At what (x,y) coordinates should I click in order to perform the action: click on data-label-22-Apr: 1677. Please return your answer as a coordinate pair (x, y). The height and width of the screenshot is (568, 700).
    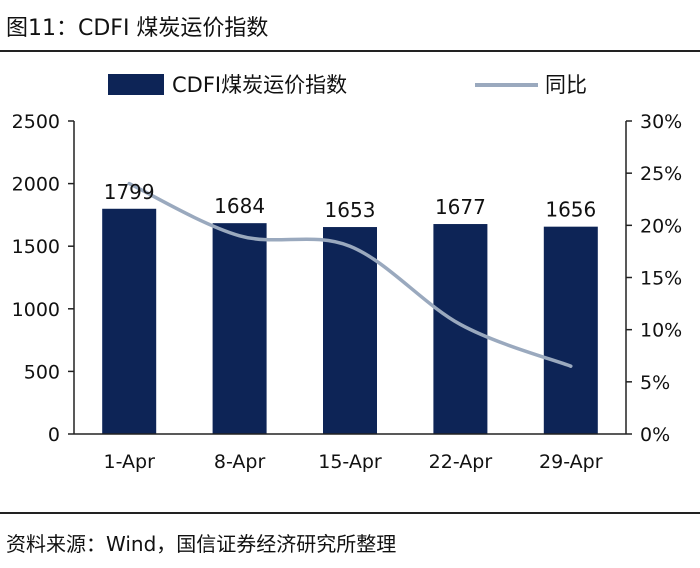
    Looking at the image, I should click on (460, 207).